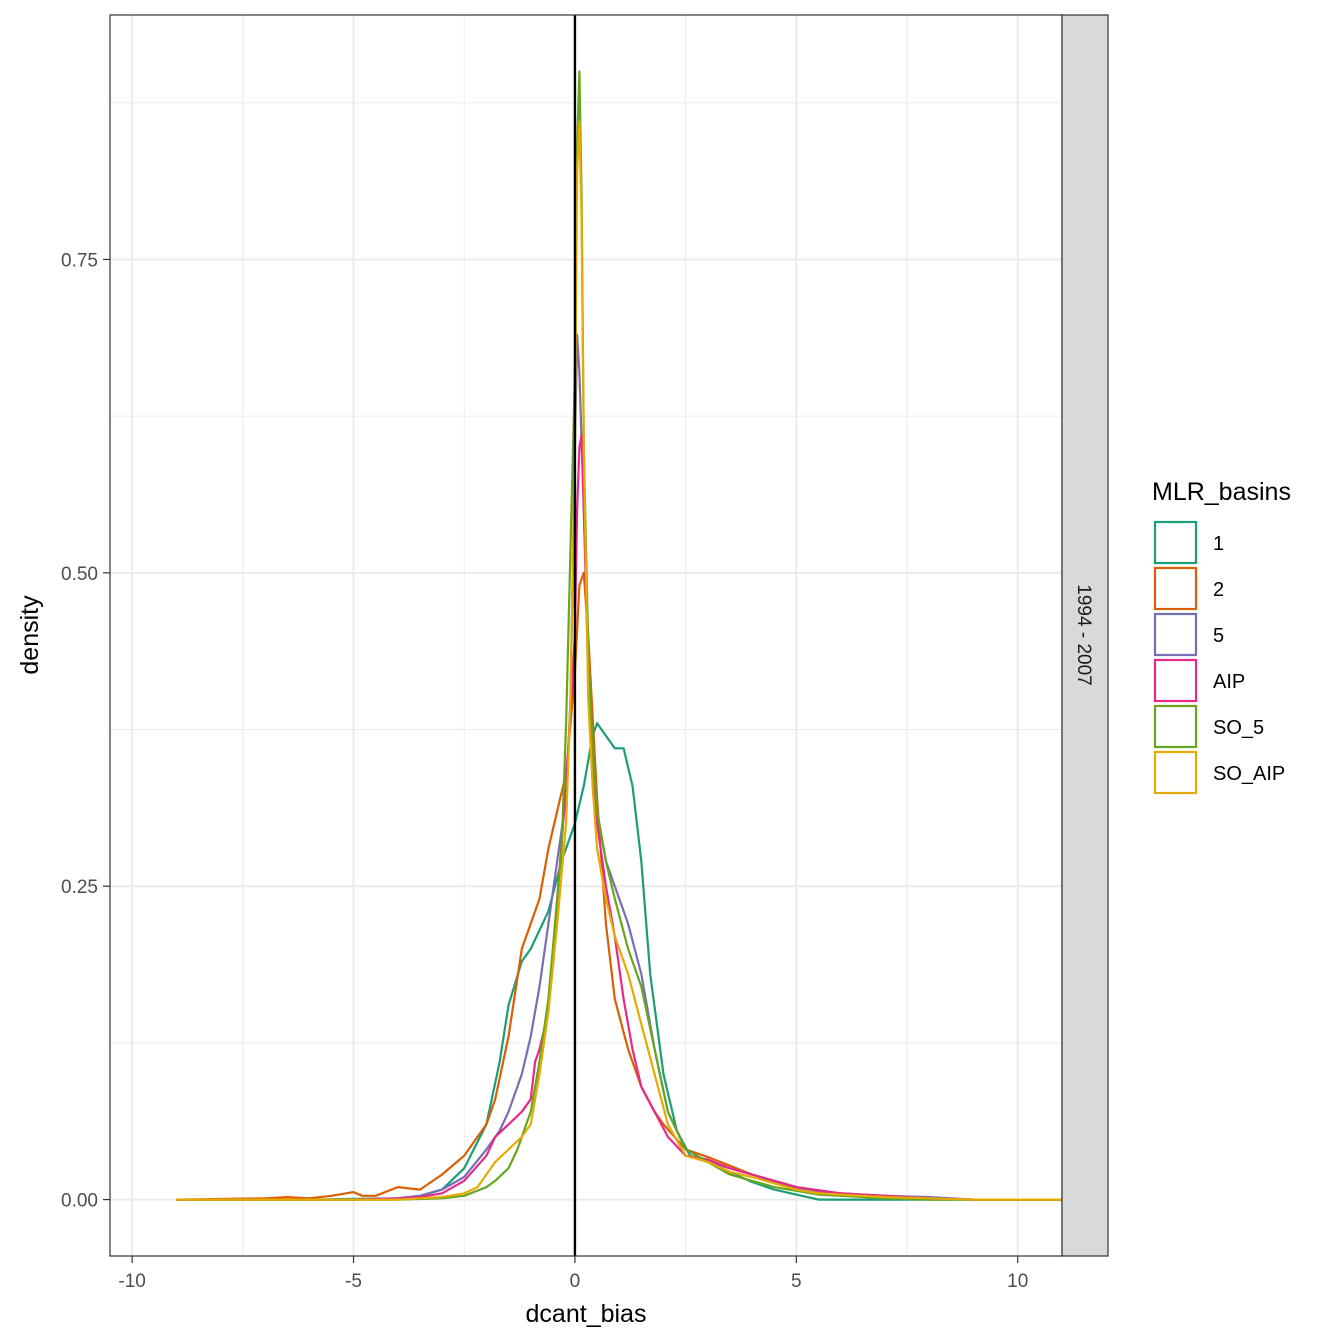 Image resolution: width=1344 pixels, height=1344 pixels. Describe the element at coordinates (796, 1281) in the screenshot. I see `x-tick-label: 5` at that location.